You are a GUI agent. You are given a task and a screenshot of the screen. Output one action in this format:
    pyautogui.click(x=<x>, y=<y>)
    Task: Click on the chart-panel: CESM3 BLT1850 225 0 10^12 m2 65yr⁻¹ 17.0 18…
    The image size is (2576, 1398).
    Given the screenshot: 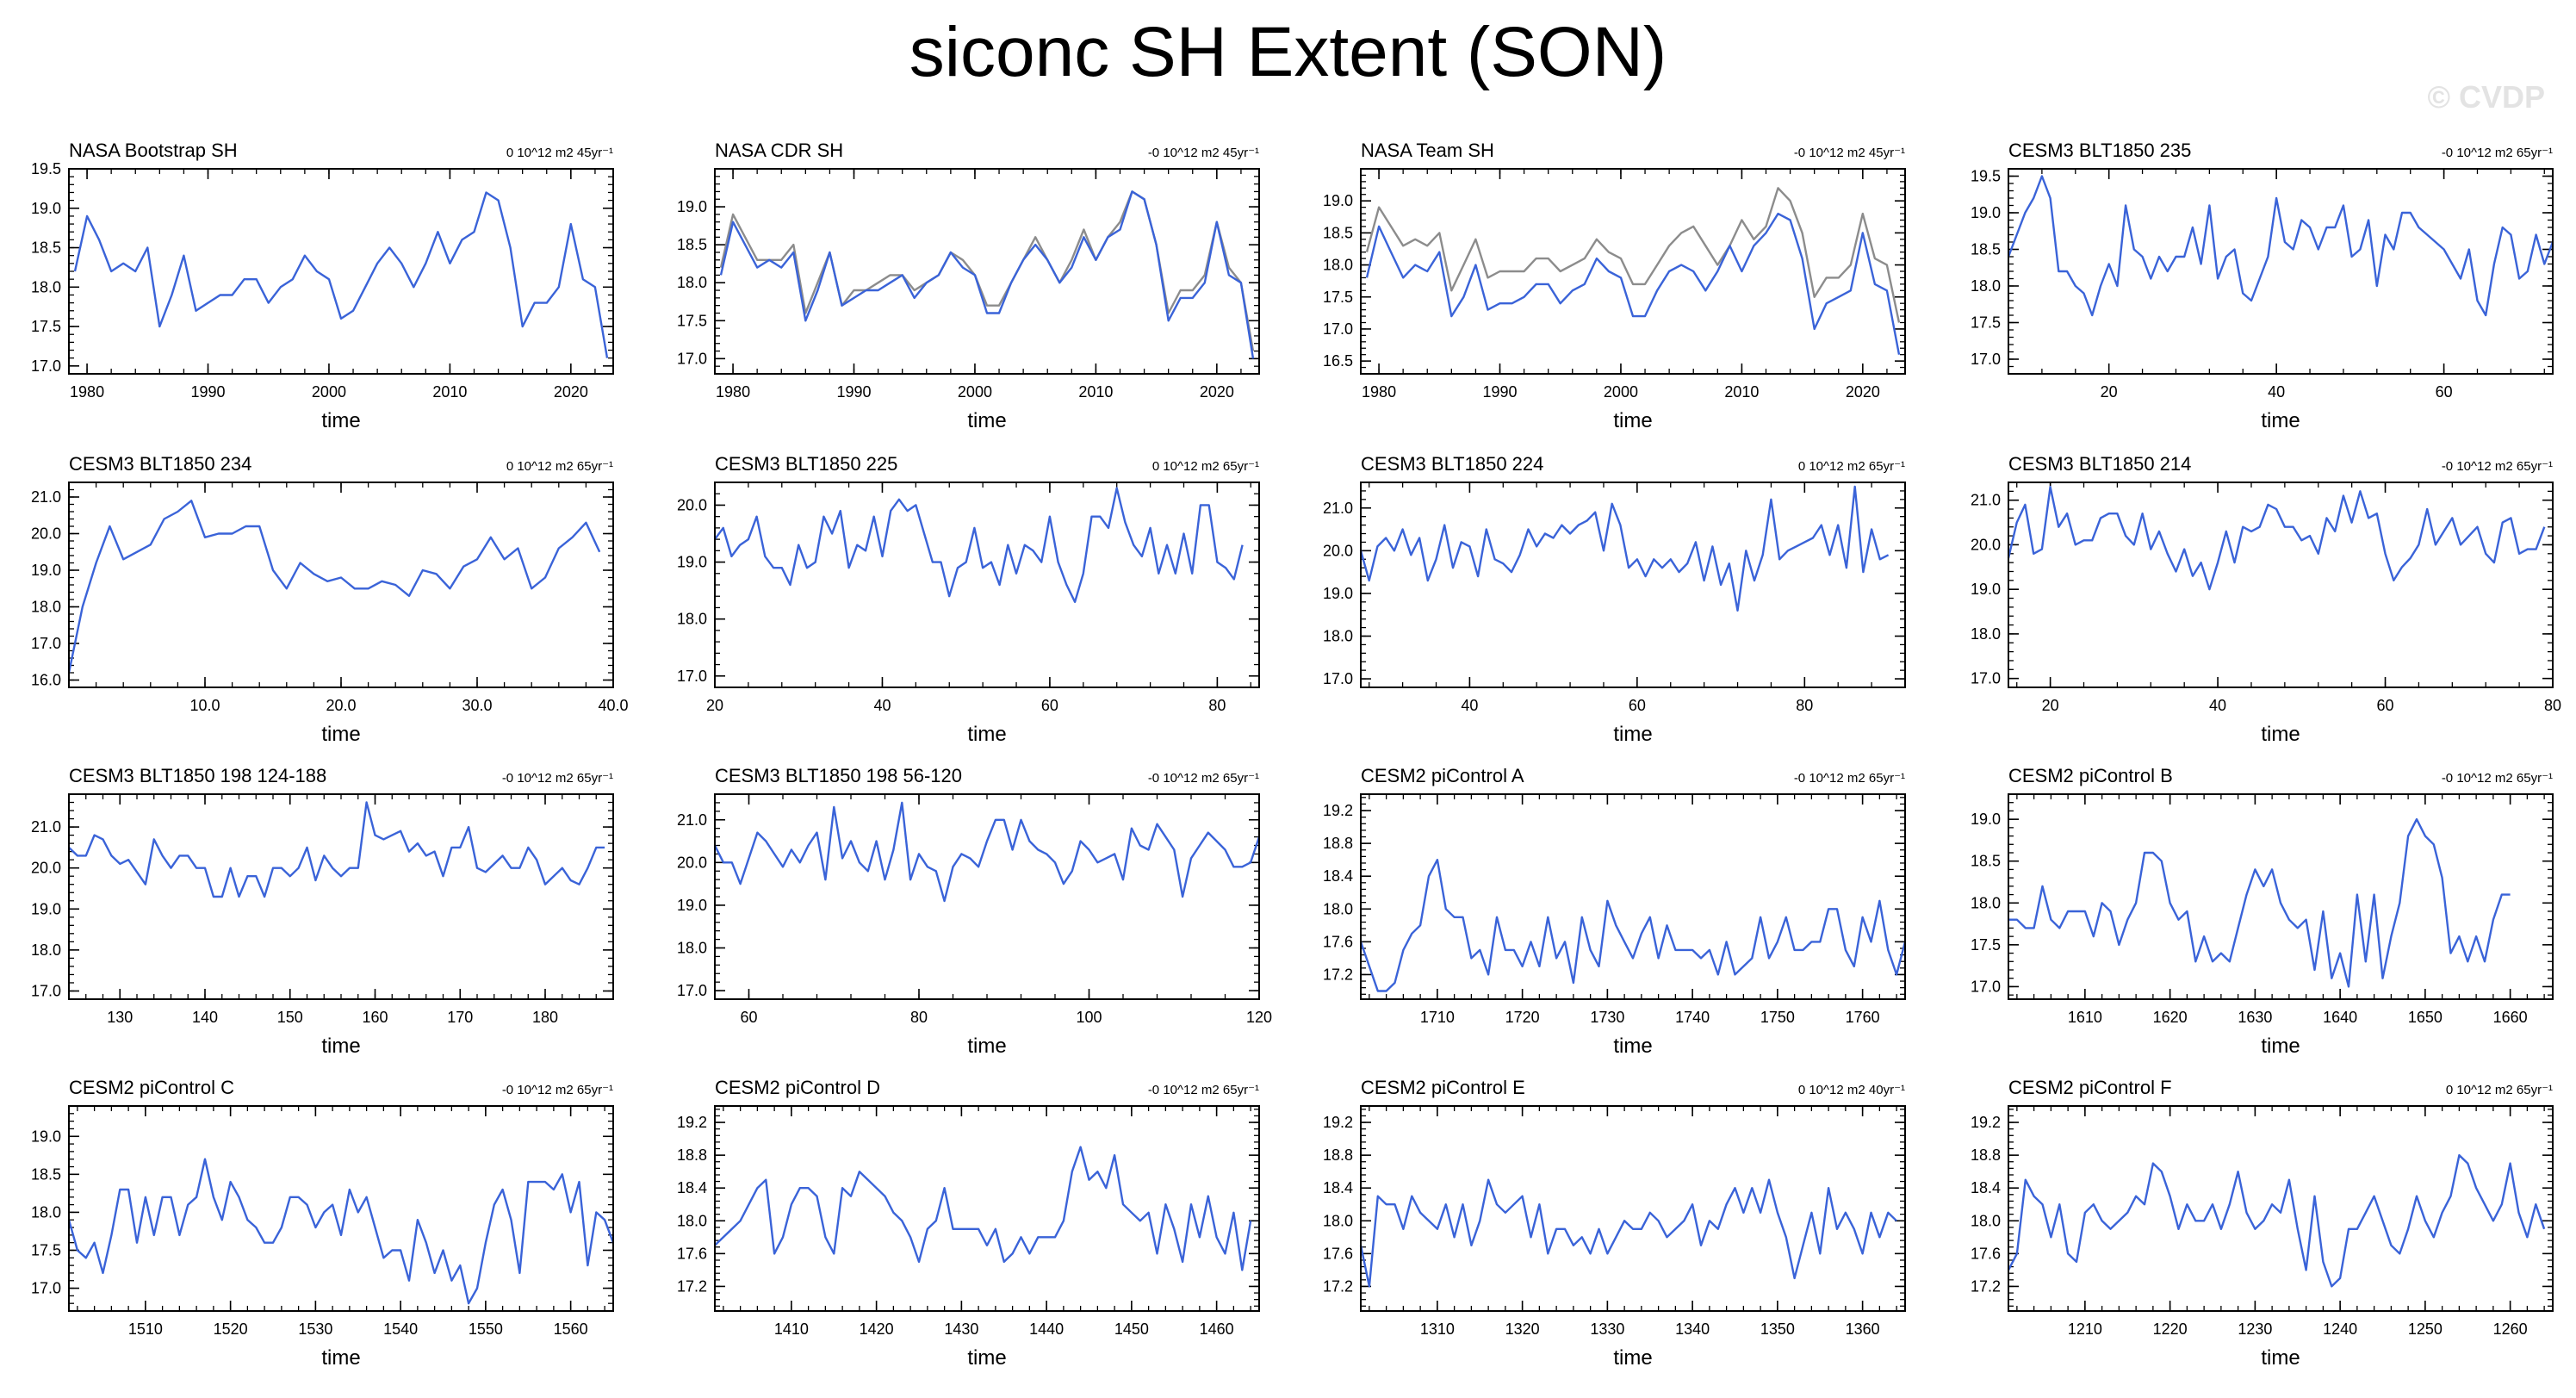 What is the action you would take?
    pyautogui.click(x=968, y=600)
    